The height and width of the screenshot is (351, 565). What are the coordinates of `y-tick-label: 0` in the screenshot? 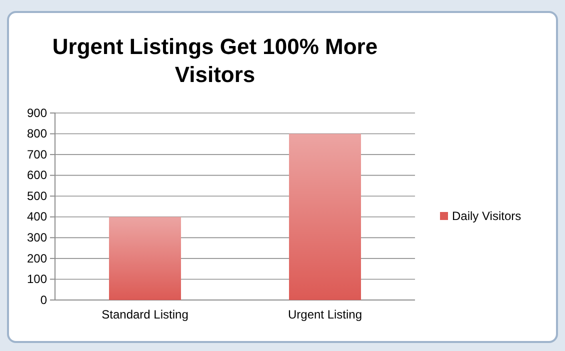 It's located at (44, 299).